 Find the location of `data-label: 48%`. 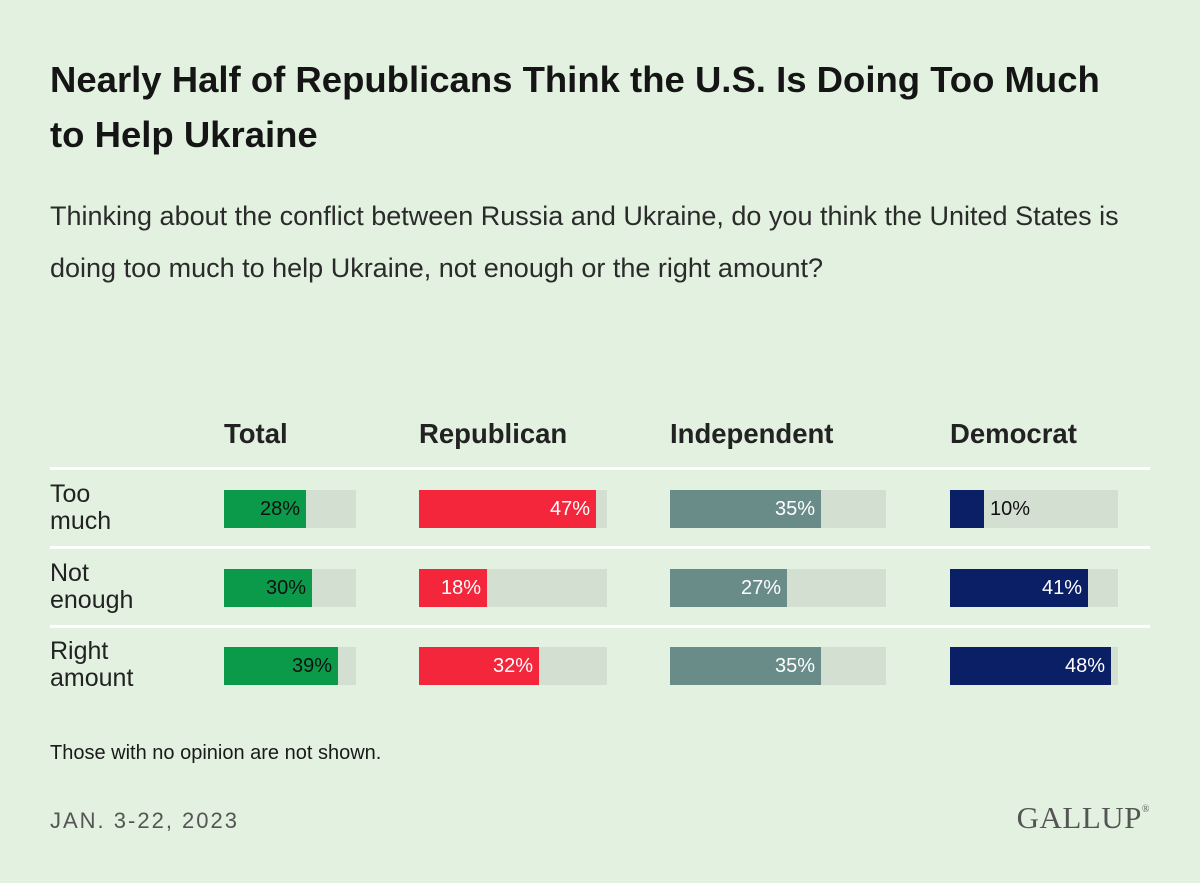

data-label: 48% is located at coordinates (1084, 666).